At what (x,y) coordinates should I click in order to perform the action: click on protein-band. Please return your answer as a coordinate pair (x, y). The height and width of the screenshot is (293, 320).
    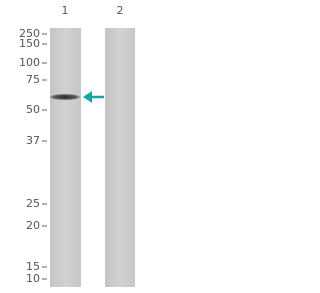
    Looking at the image, I should click on (65, 97).